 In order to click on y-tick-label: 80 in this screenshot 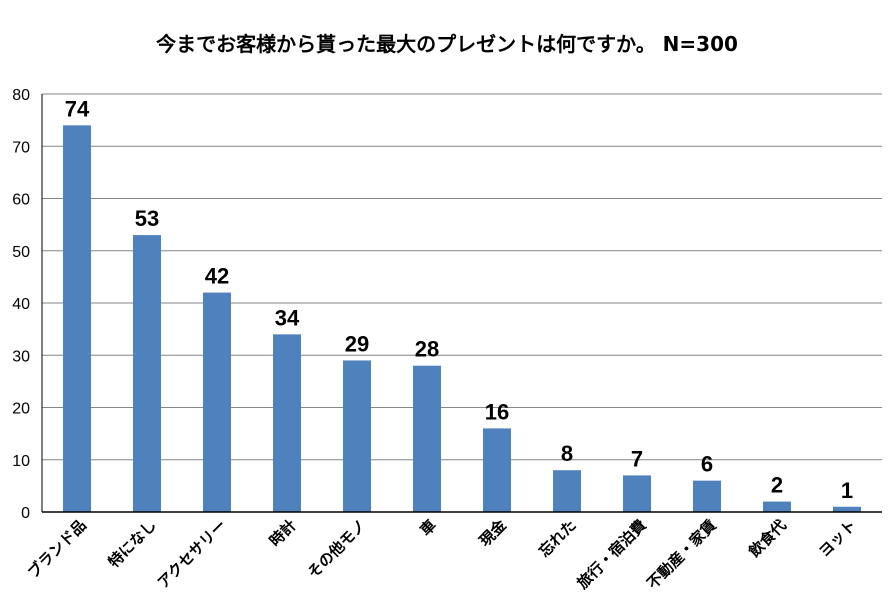, I will do `click(21, 95)`.